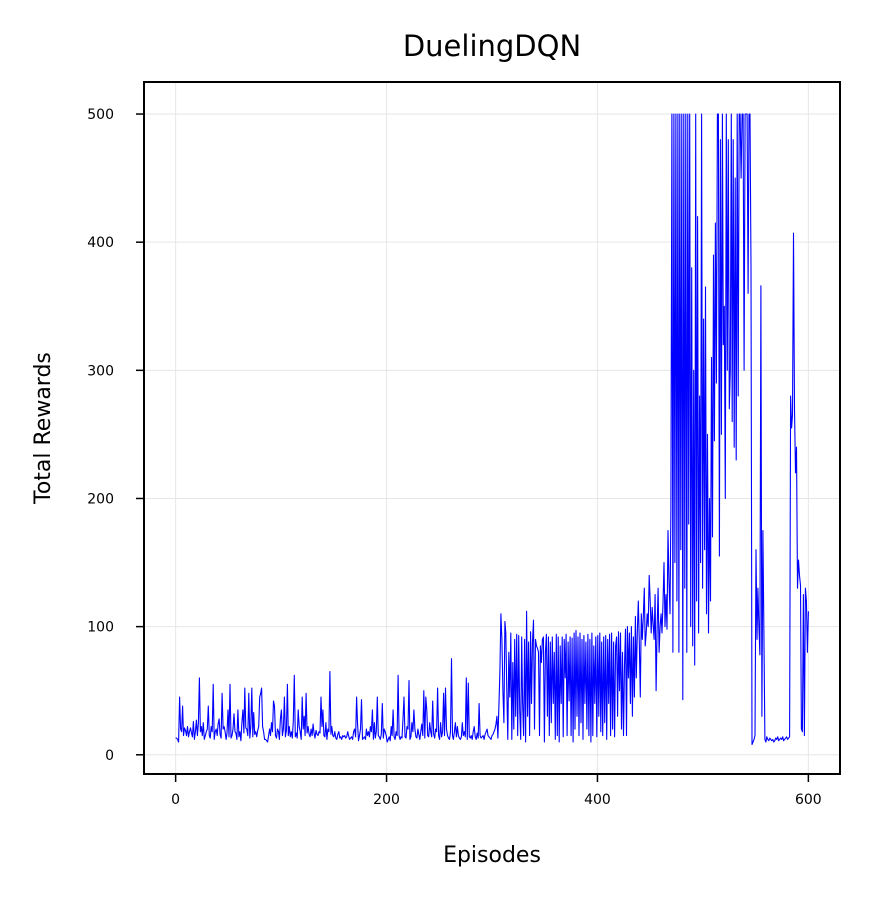  I want to click on y-tick-label: 300, so click(100, 371).